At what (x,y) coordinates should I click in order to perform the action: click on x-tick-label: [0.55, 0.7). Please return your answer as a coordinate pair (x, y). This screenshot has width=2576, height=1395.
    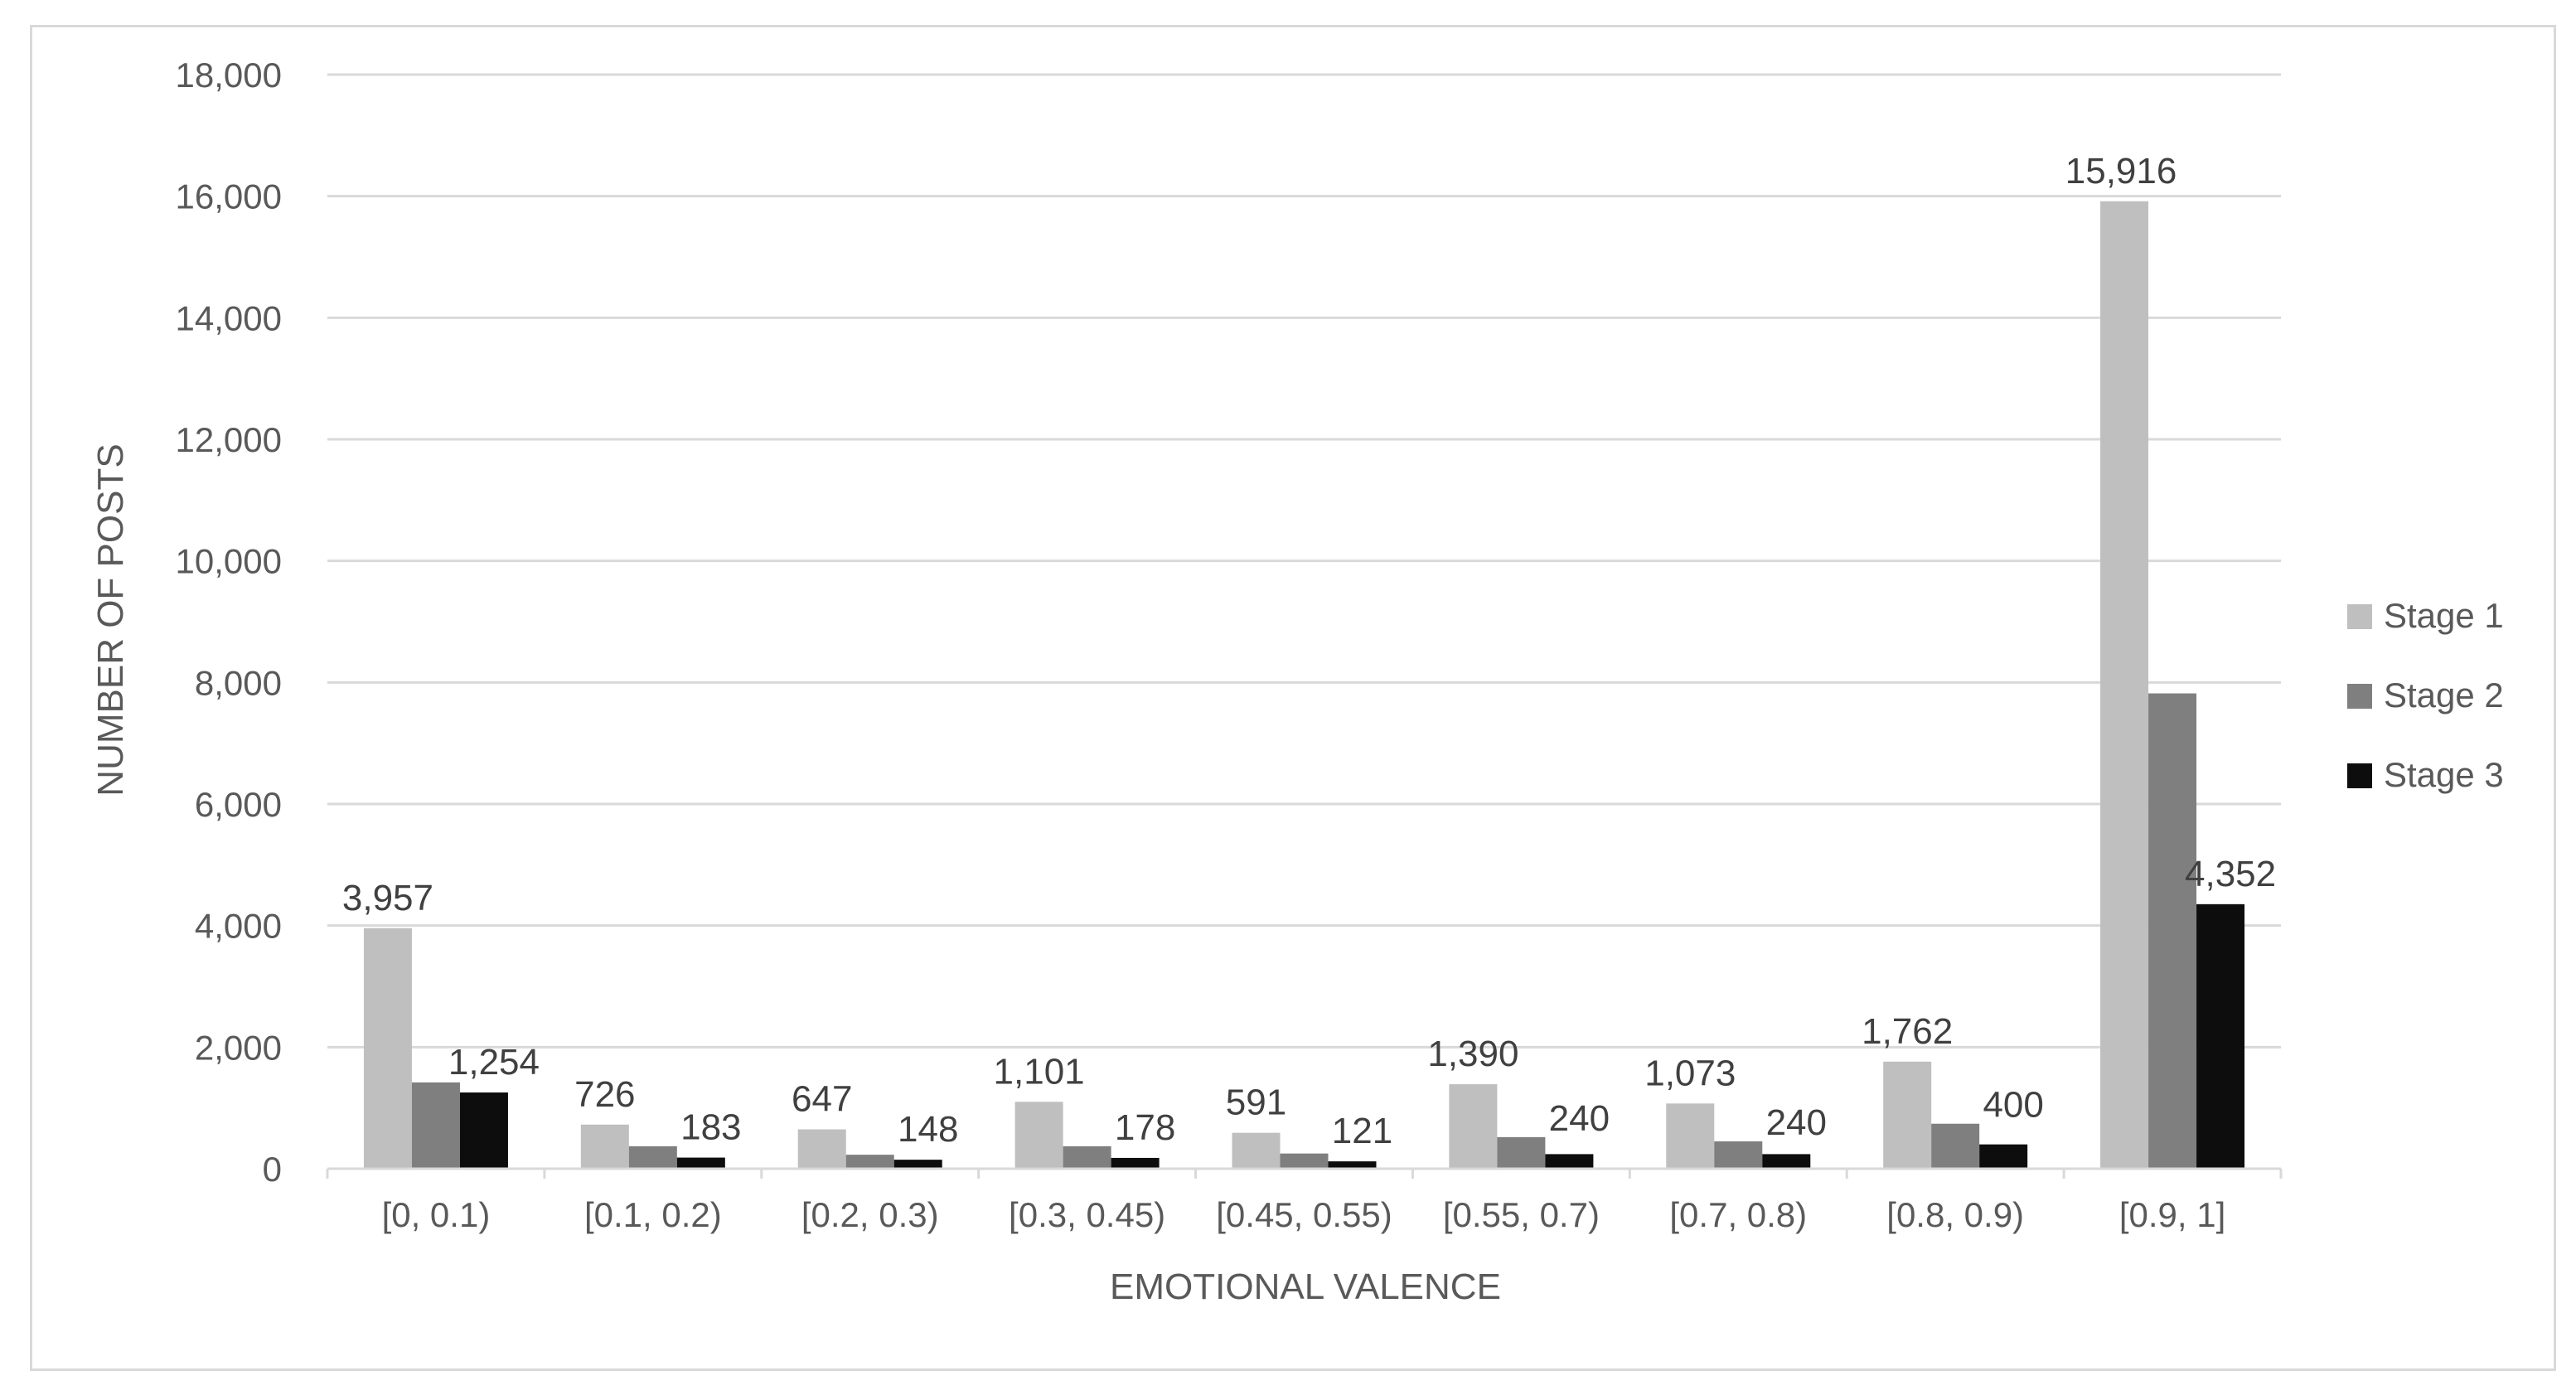
    Looking at the image, I should click on (1521, 1214).